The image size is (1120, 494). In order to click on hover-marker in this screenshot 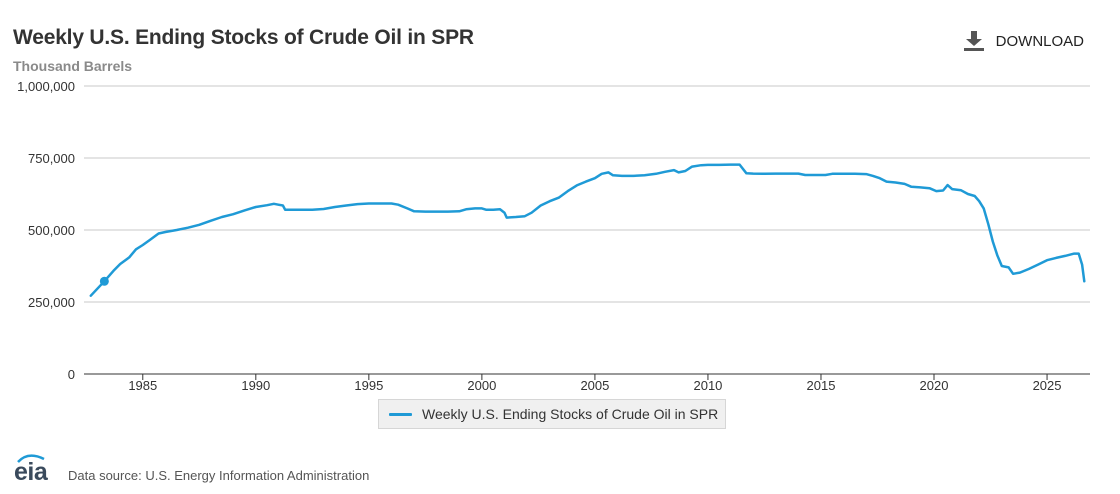, I will do `click(104, 281)`.